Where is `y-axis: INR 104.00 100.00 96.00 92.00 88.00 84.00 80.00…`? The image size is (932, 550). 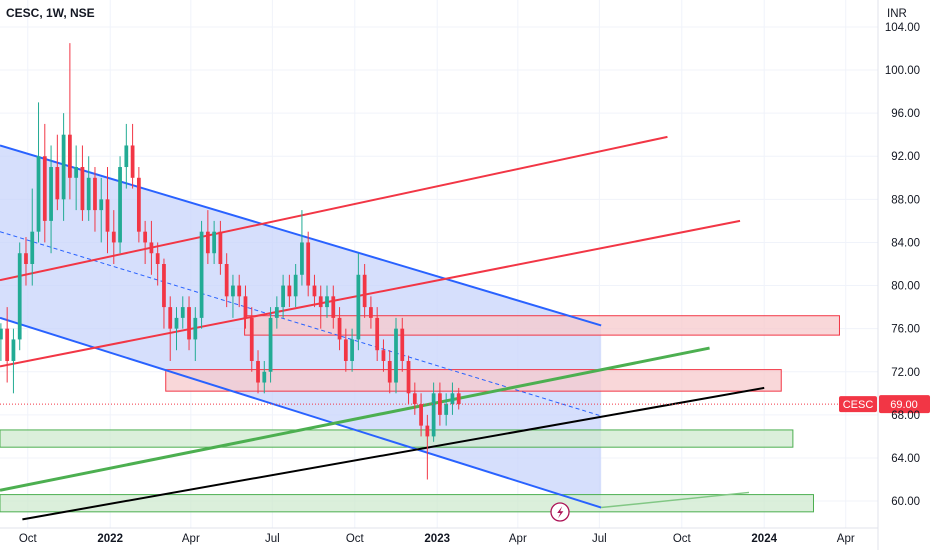
y-axis: INR 104.00 100.00 96.00 92.00 88.00 84.00 80.00… is located at coordinates (898, 275).